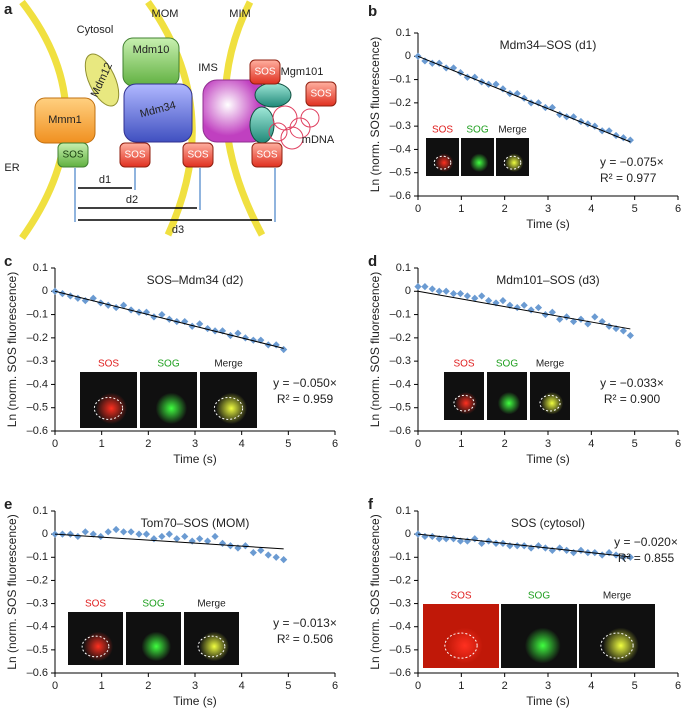 This screenshot has width=685, height=727. What do you see at coordinates (371, 504) in the screenshot?
I see `panel-letter: f` at bounding box center [371, 504].